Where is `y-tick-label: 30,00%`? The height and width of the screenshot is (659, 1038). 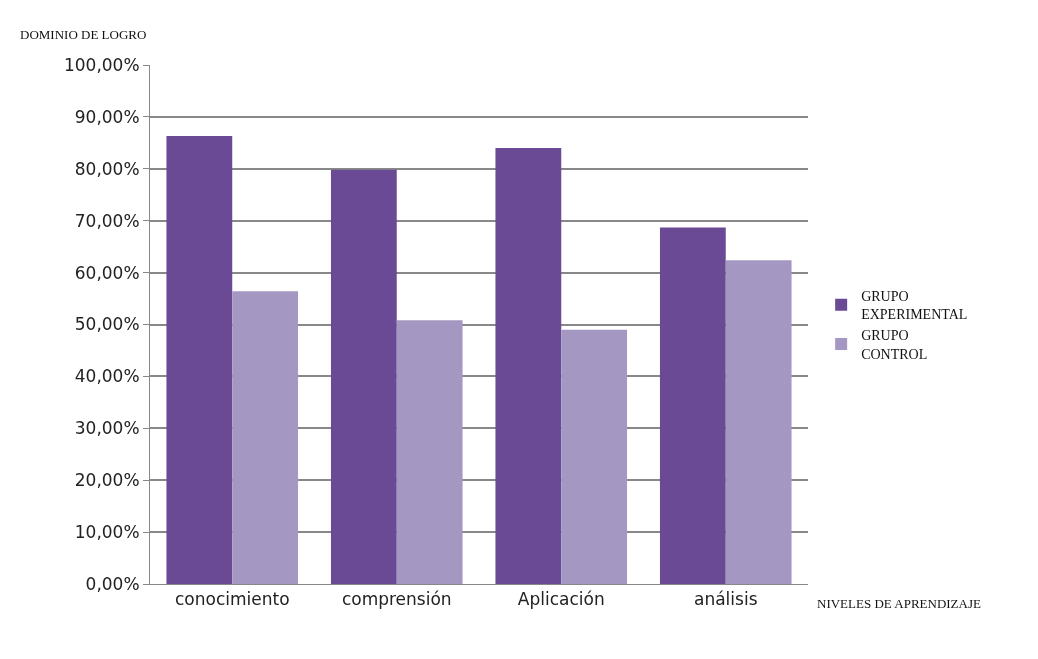 y-tick-label: 30,00% is located at coordinates (107, 428).